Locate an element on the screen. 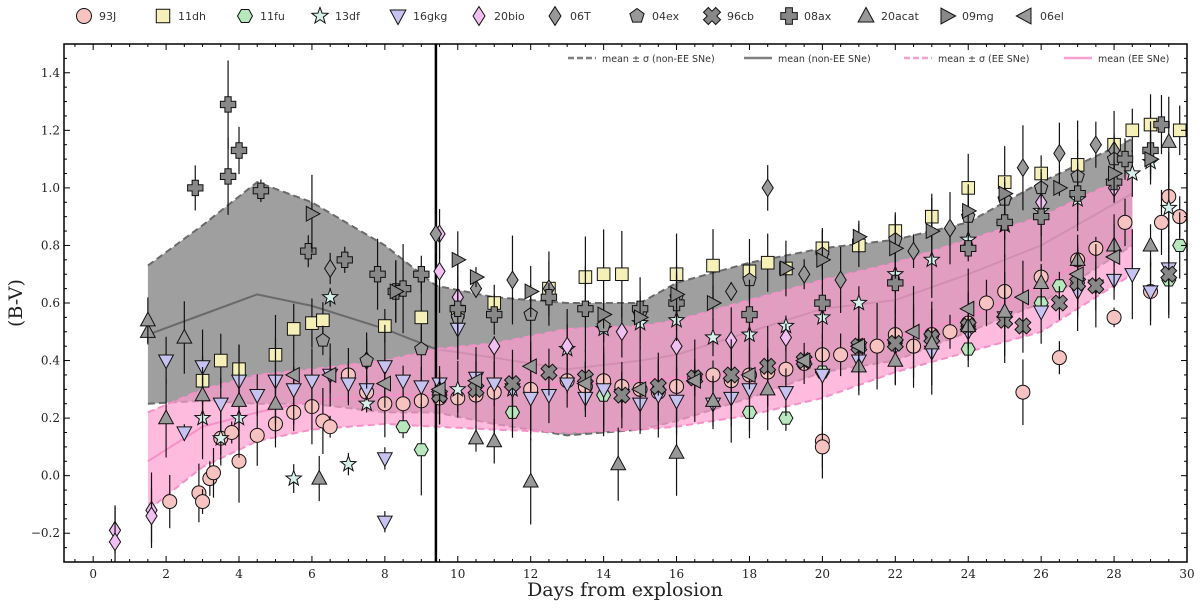 This screenshot has width=1200, height=608. band-legend-label: mean ± σ (non-EE SNe) is located at coordinates (658, 59).